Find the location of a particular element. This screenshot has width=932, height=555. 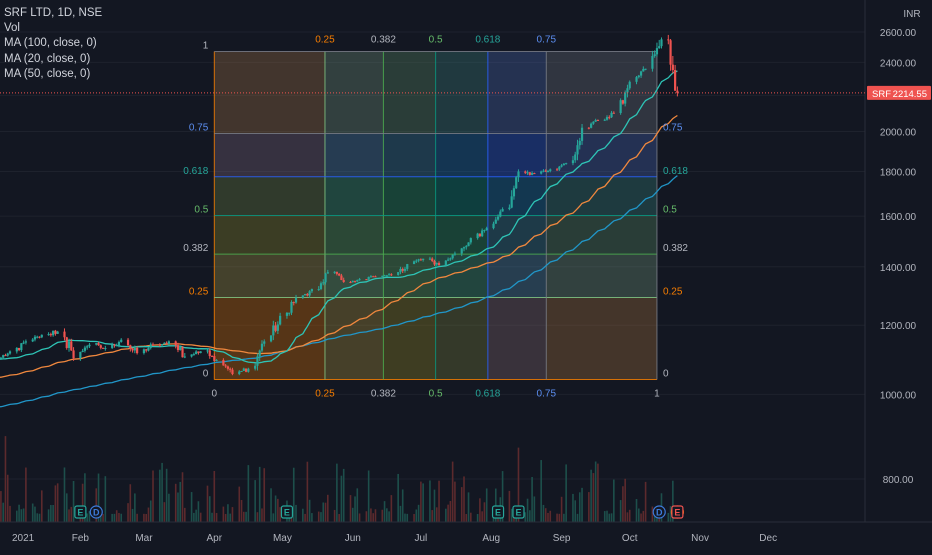

fib-right-label-4: 0.25 is located at coordinates (673, 291).